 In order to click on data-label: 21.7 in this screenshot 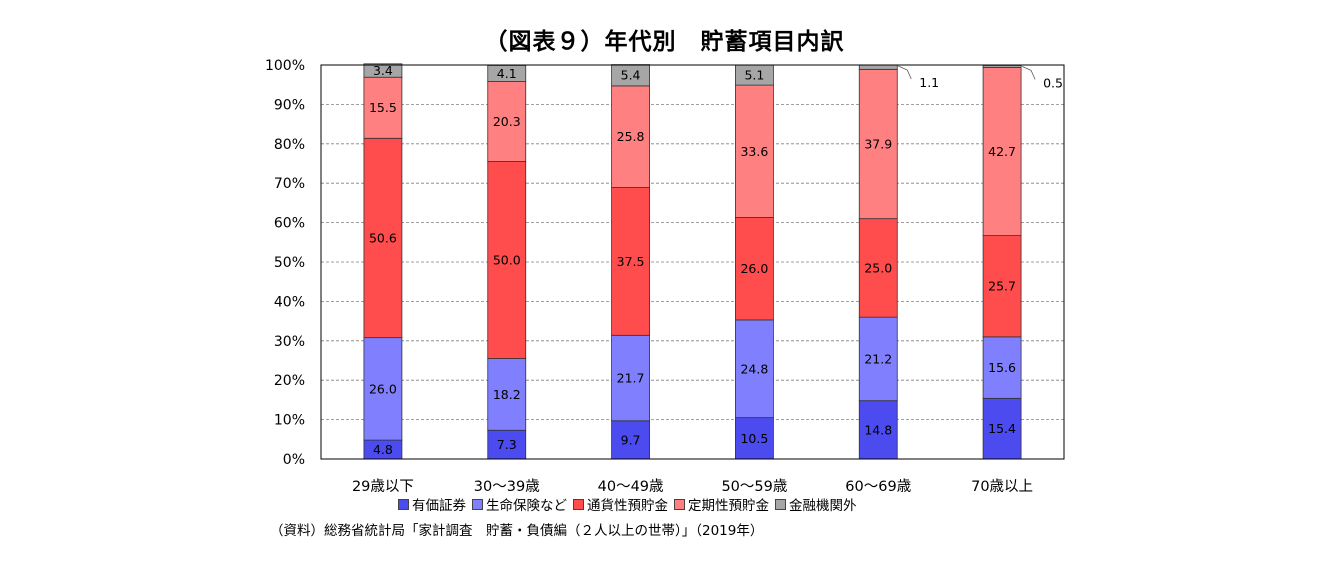, I will do `click(631, 378)`.